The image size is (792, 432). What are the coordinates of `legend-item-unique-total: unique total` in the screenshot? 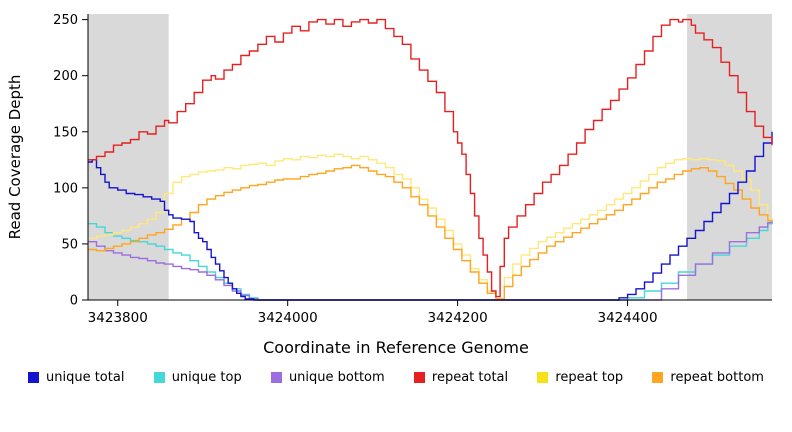 It's located at (76, 377).